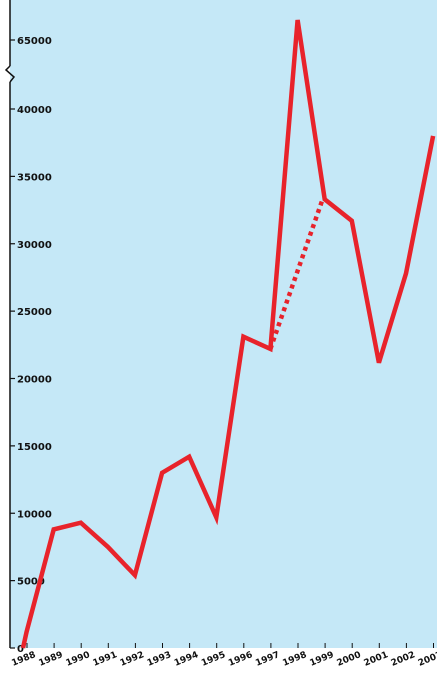 The width and height of the screenshot is (437, 673). Describe the element at coordinates (34, 41) in the screenshot. I see `y-tick-label: 65000` at that location.